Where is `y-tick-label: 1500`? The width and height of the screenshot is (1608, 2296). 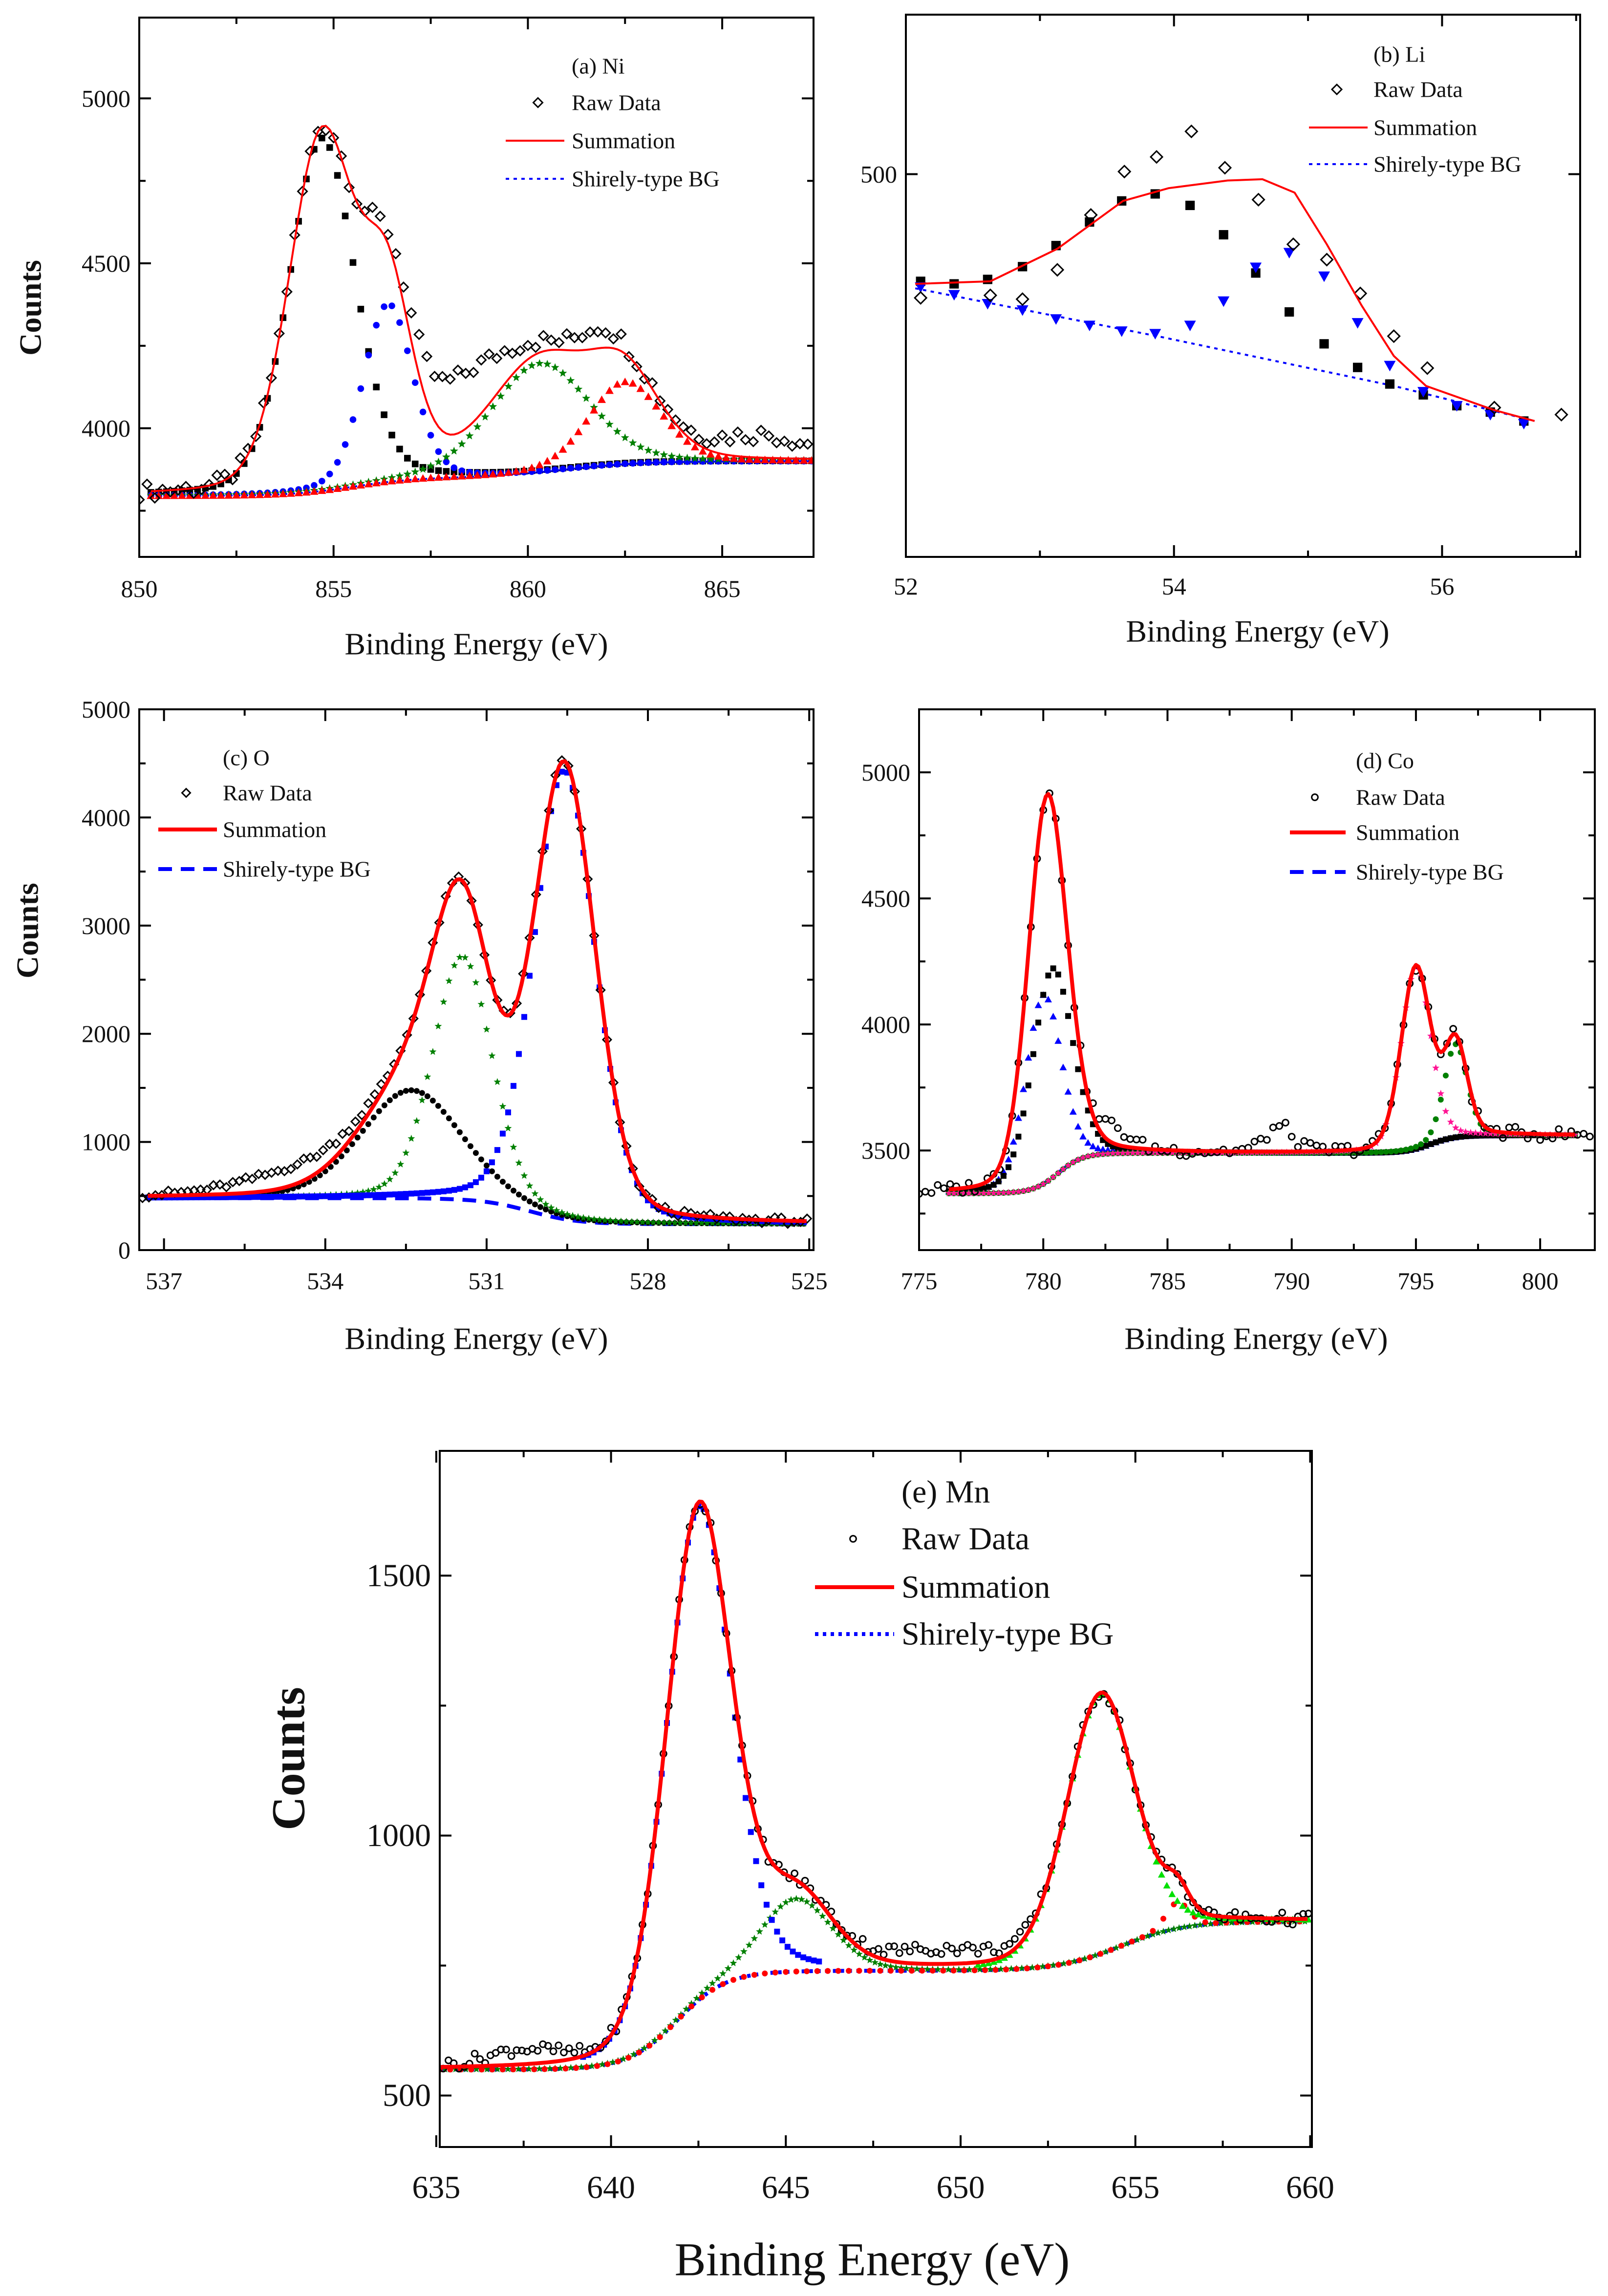
y-tick-label: 1500 is located at coordinates (398, 1576).